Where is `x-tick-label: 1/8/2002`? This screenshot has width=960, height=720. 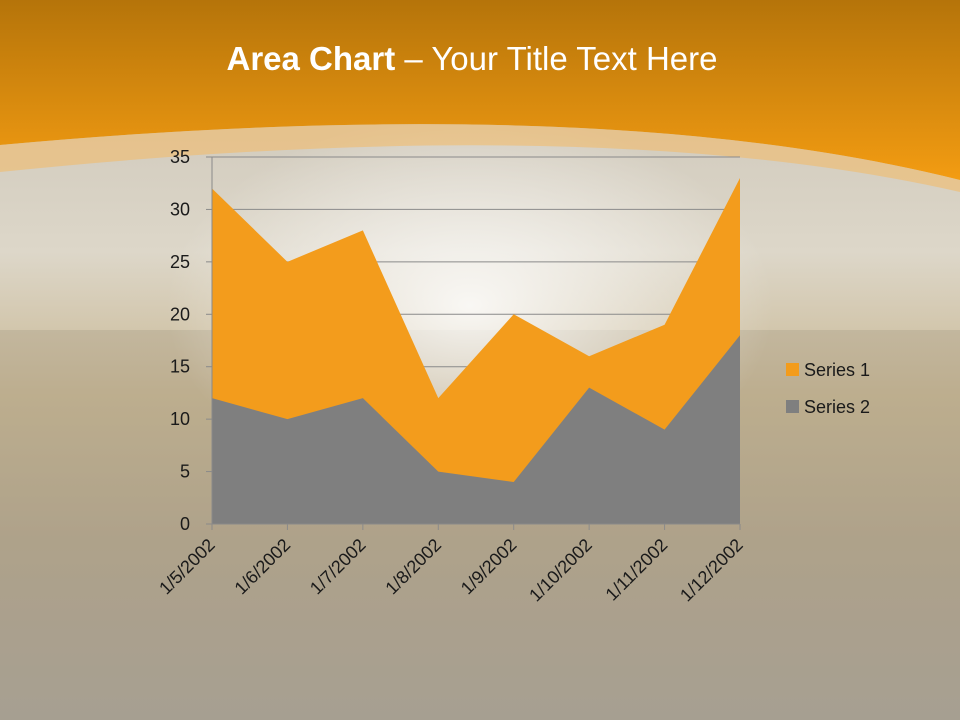
x-tick-label: 1/8/2002 is located at coordinates (413, 567).